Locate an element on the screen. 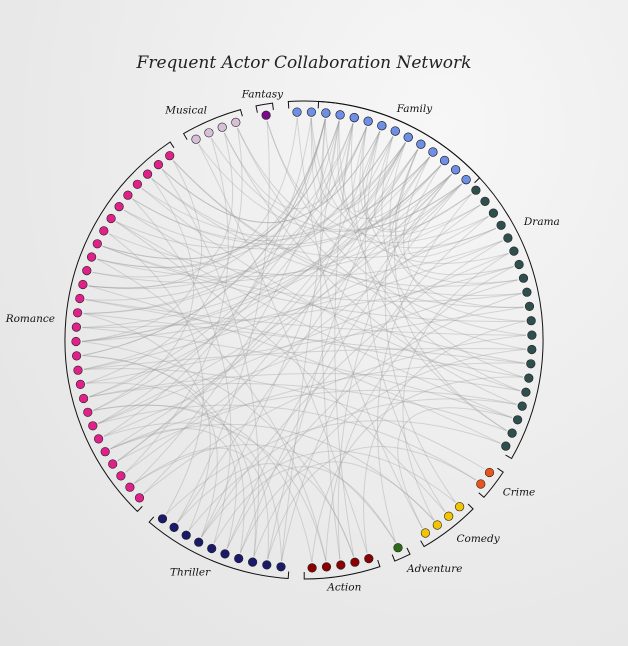 The width and height of the screenshot is (628, 646). group-label-fantasy: Fantasy is located at coordinates (262, 95).